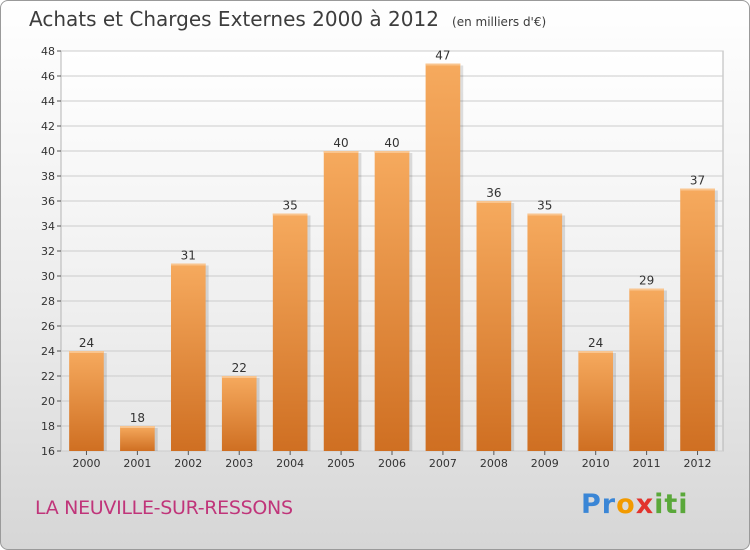 Image resolution: width=750 pixels, height=550 pixels. I want to click on x-tick-label: 2005, so click(341, 463).